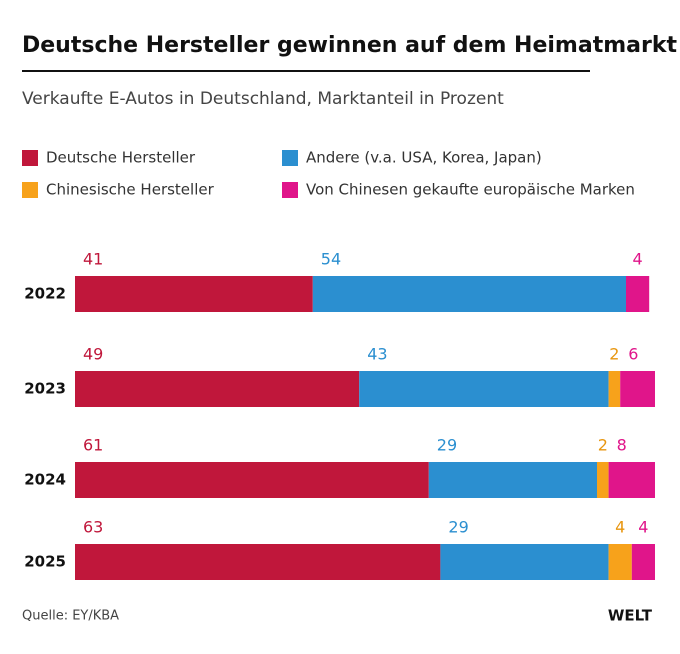 The height and width of the screenshot is (654, 680). What do you see at coordinates (93, 445) in the screenshot?
I see `value-label: 61` at bounding box center [93, 445].